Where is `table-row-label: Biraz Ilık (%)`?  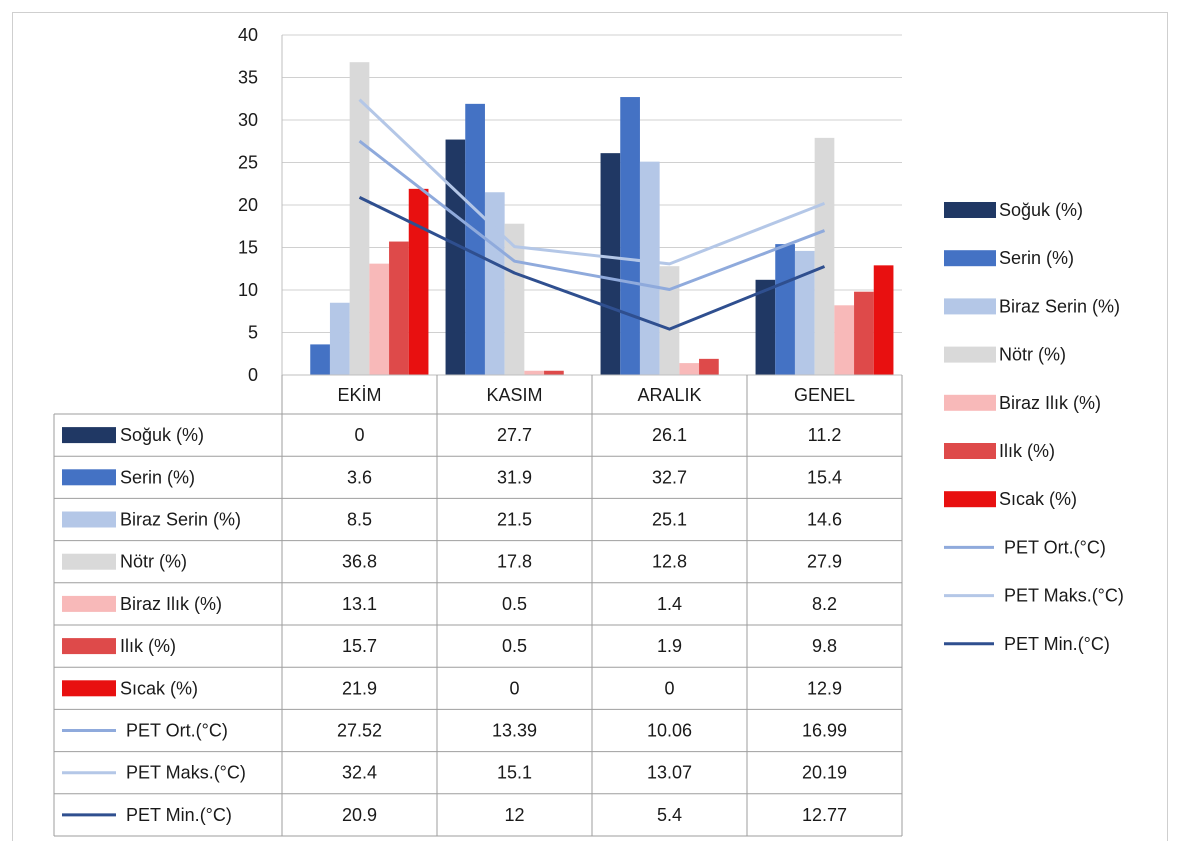
table-row-label: Biraz Ilık (%) is located at coordinates (171, 604).